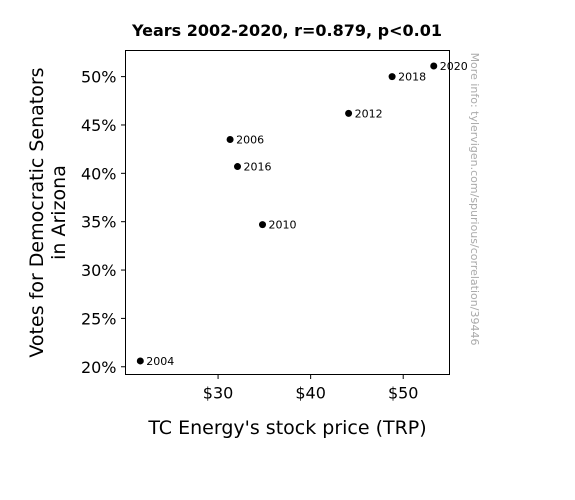 The image size is (575, 500). I want to click on x-tick-label: $50, so click(403, 393).